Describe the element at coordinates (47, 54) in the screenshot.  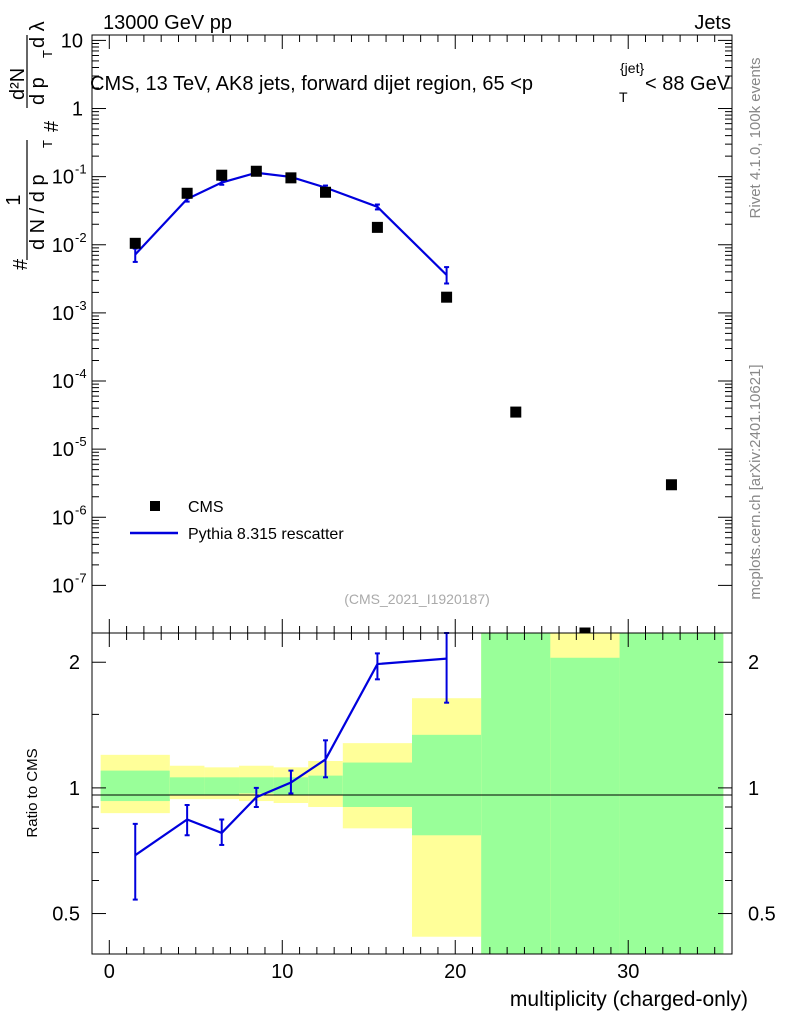
I see `ylabel-t-sub-2: T` at that location.